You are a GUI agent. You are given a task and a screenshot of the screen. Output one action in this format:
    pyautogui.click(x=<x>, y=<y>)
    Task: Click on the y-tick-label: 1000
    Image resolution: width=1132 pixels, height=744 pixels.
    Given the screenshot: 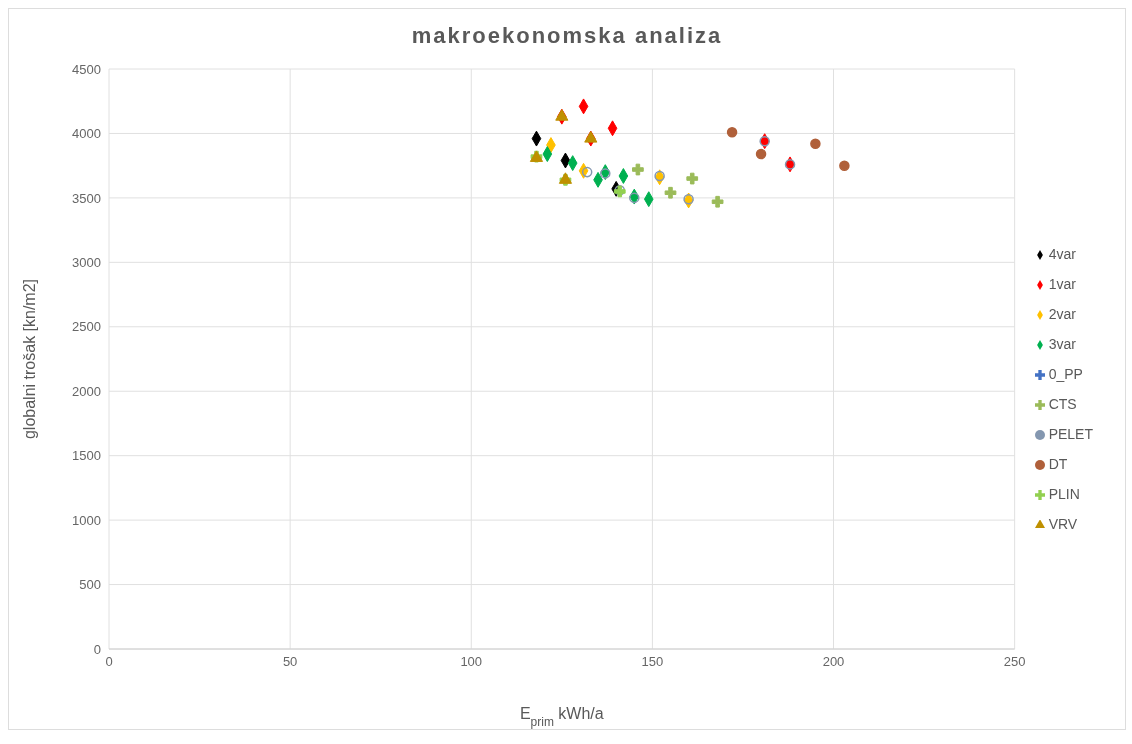 What is the action you would take?
    pyautogui.click(x=86, y=520)
    